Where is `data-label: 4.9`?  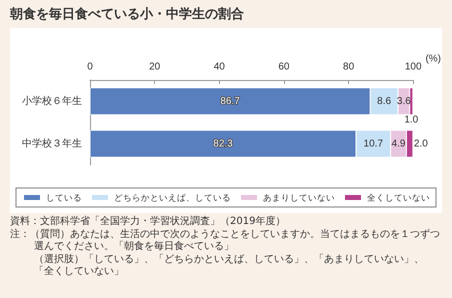 data-label: 4.9 is located at coordinates (399, 144).